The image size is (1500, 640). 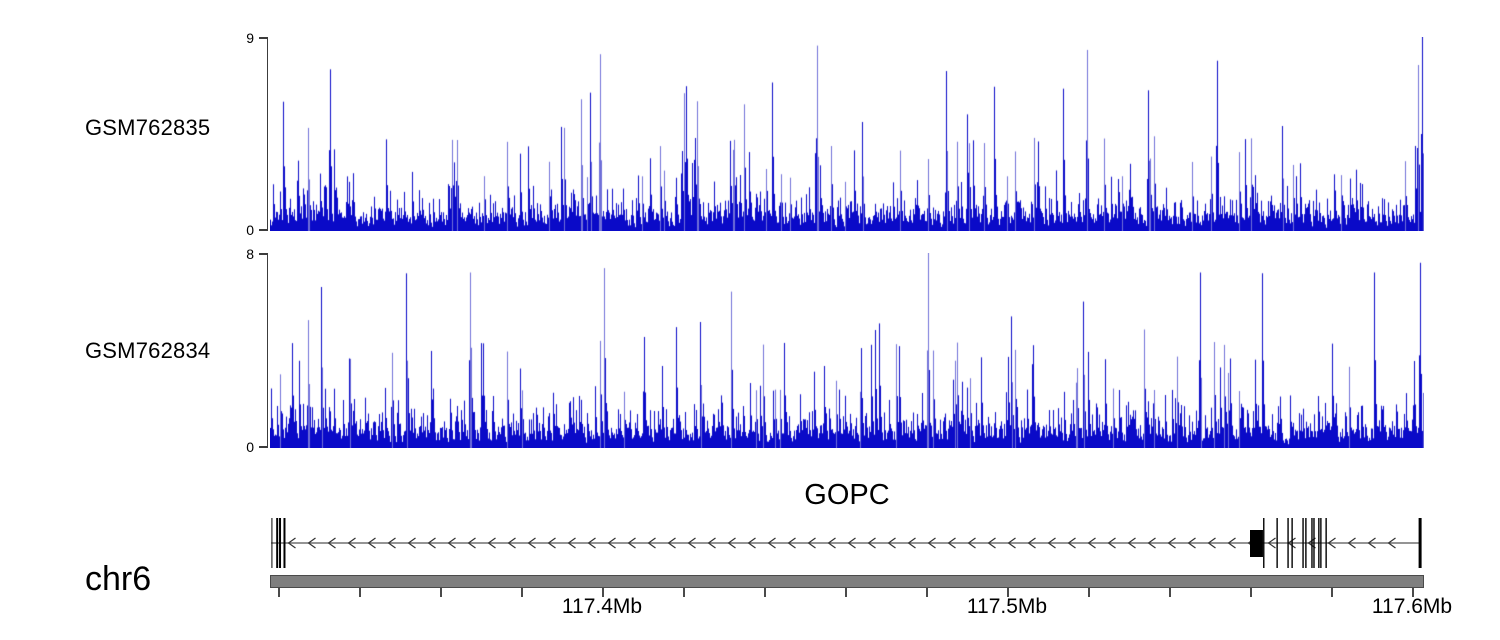 I want to click on axis-major-label: 117.4Mb, so click(x=602, y=606).